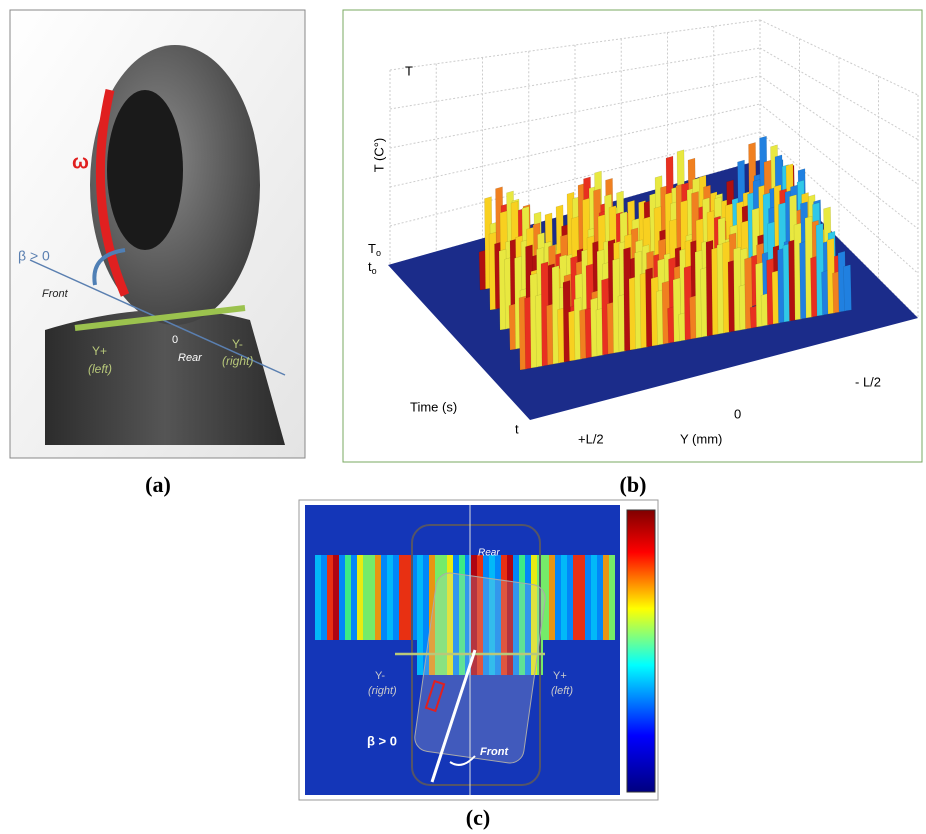  What do you see at coordinates (478, 817) in the screenshot?
I see `caption-c: (c)` at bounding box center [478, 817].